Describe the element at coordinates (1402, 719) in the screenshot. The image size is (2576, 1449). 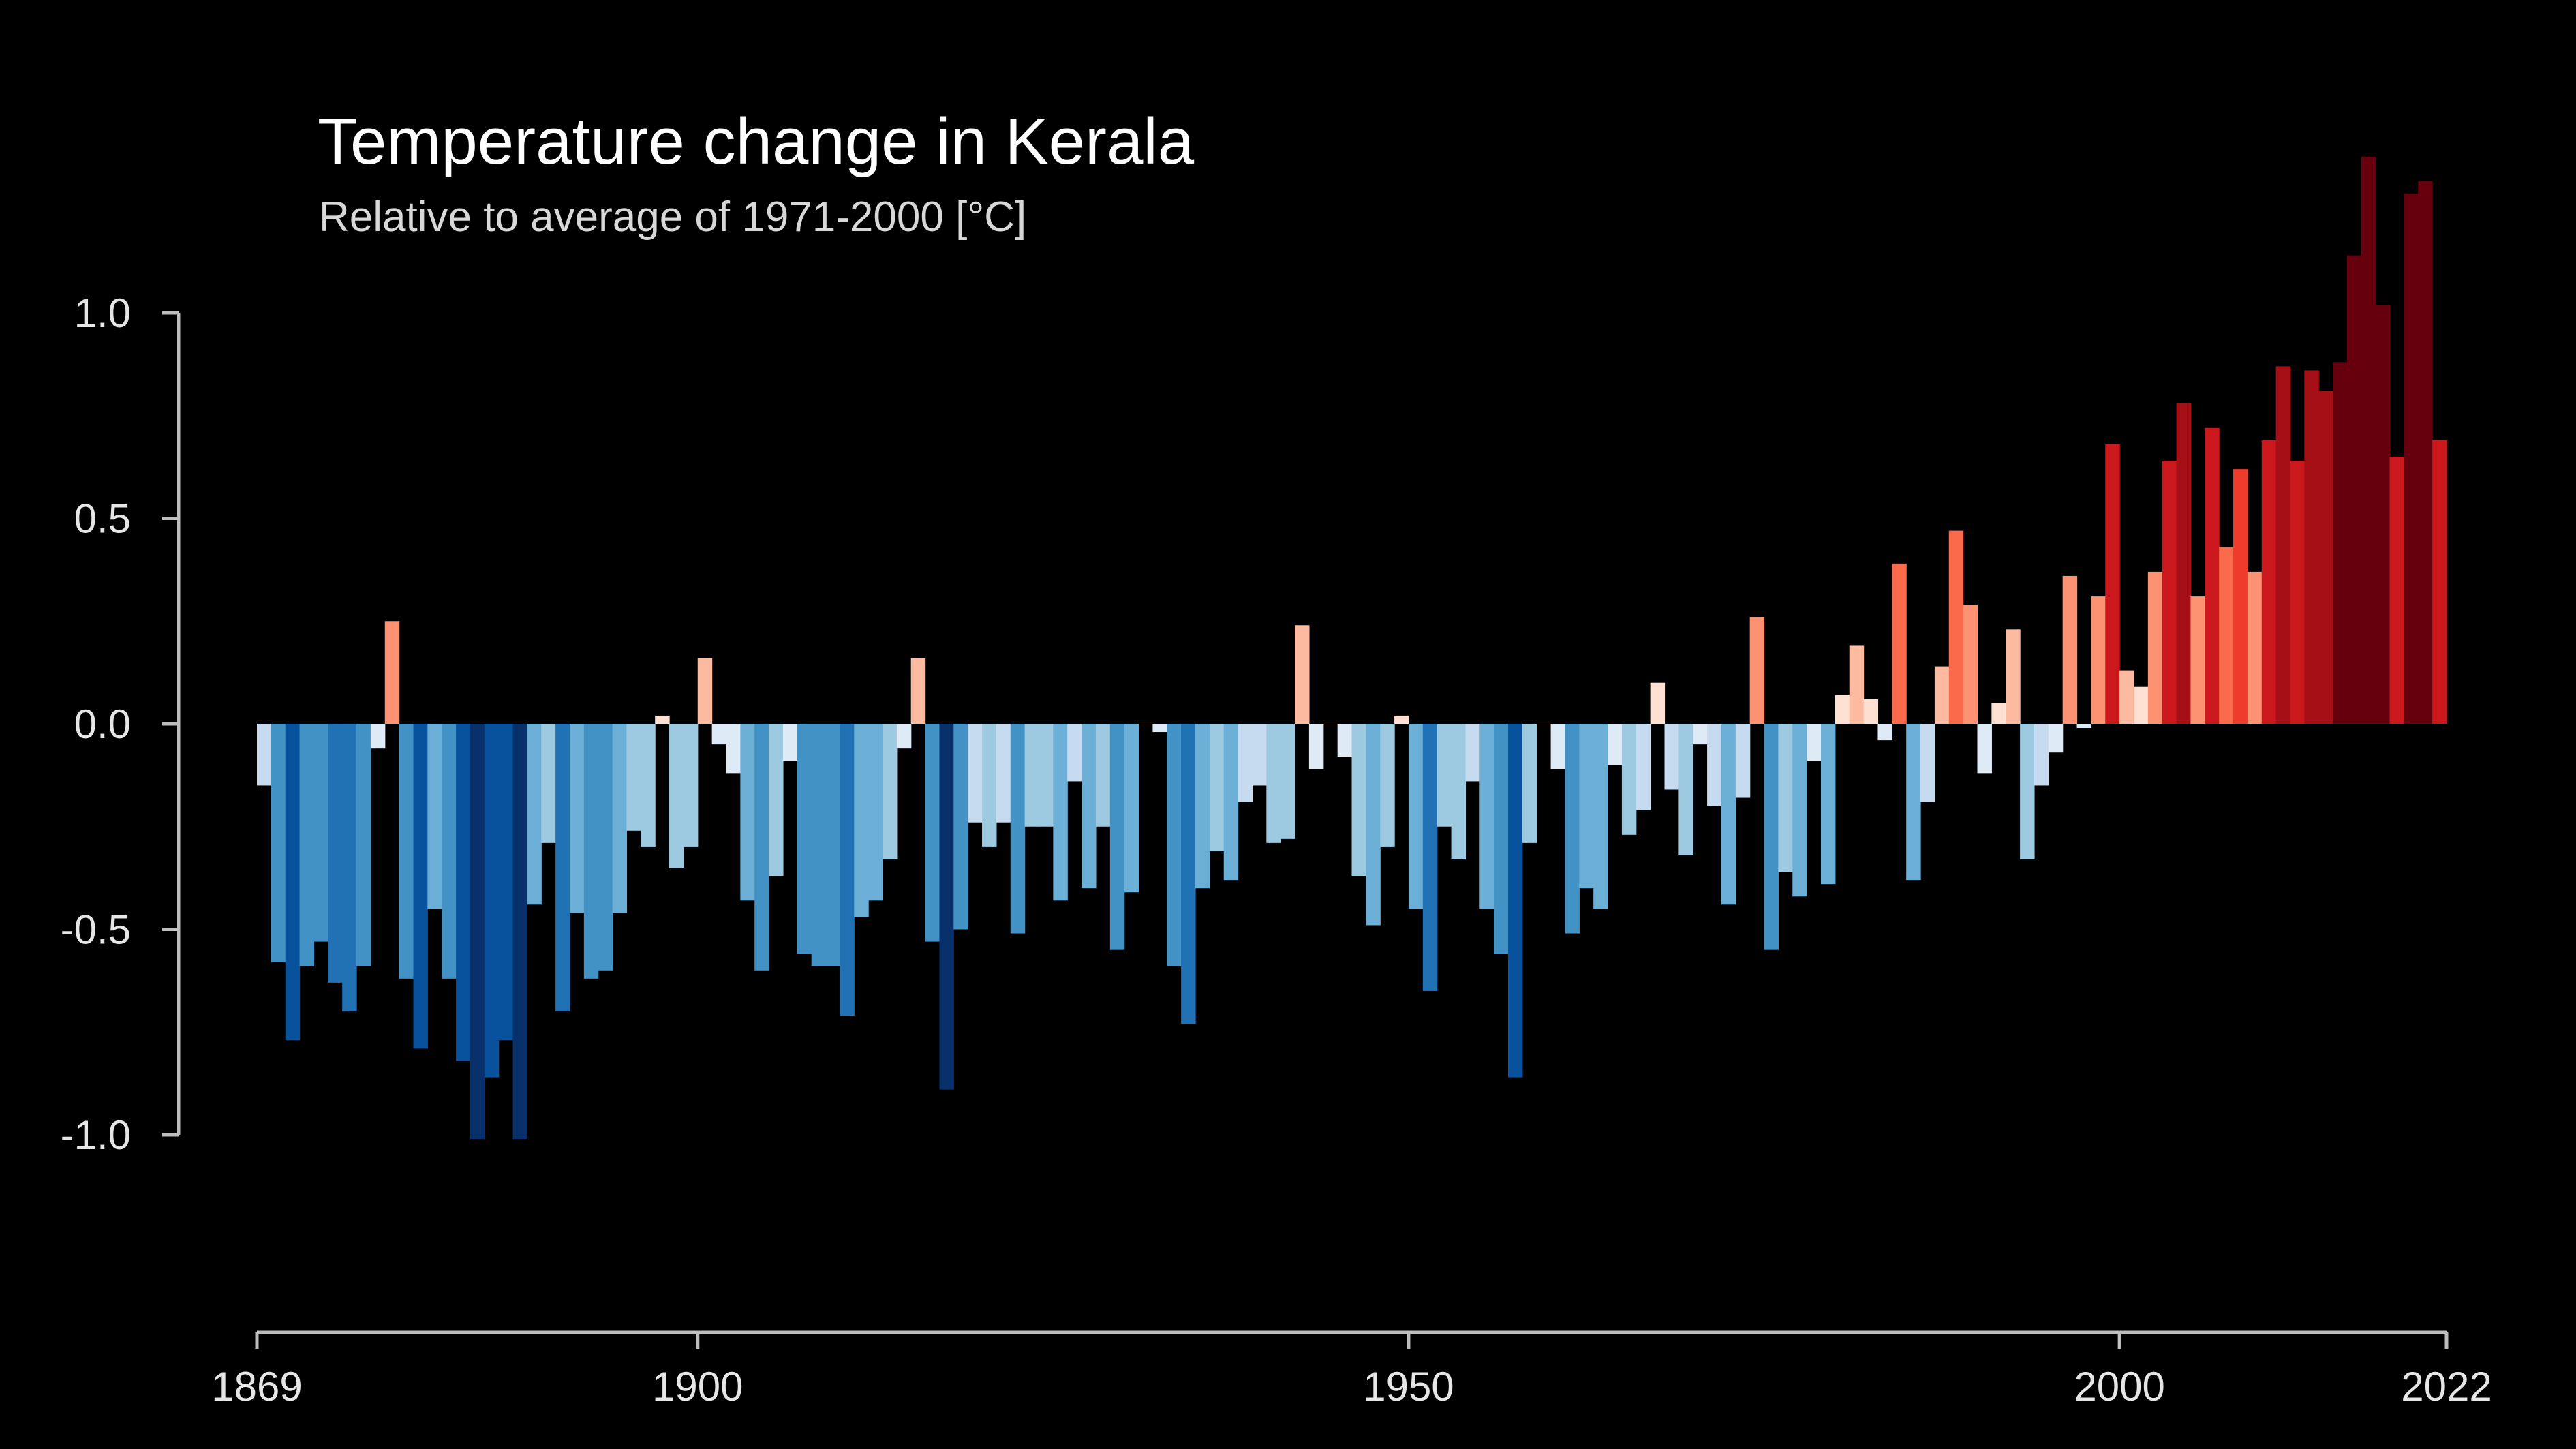
I see `bar-1949` at that location.